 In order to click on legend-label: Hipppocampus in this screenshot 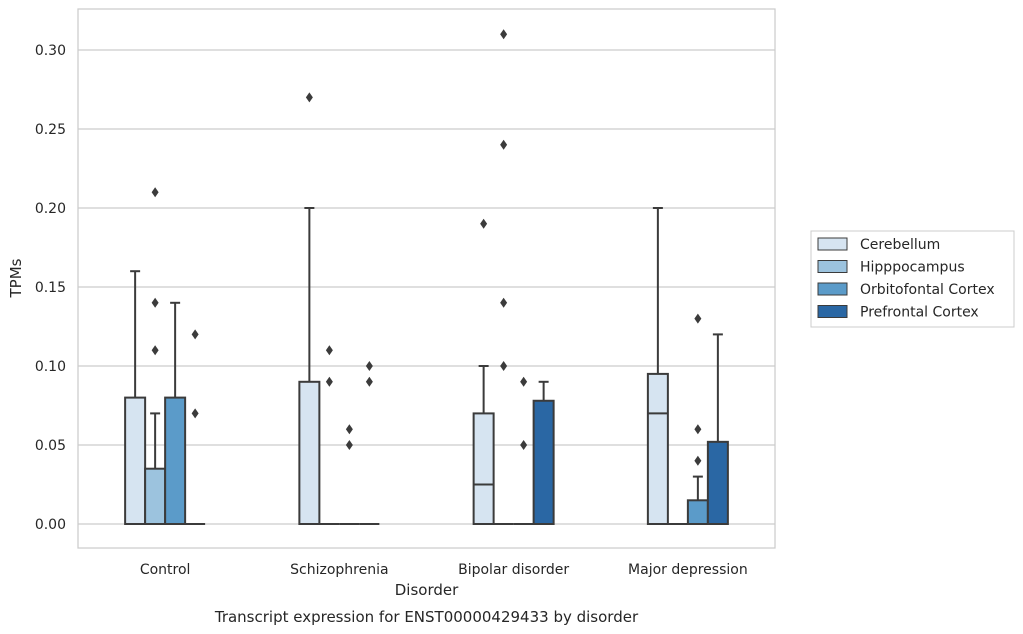, I will do `click(912, 268)`.